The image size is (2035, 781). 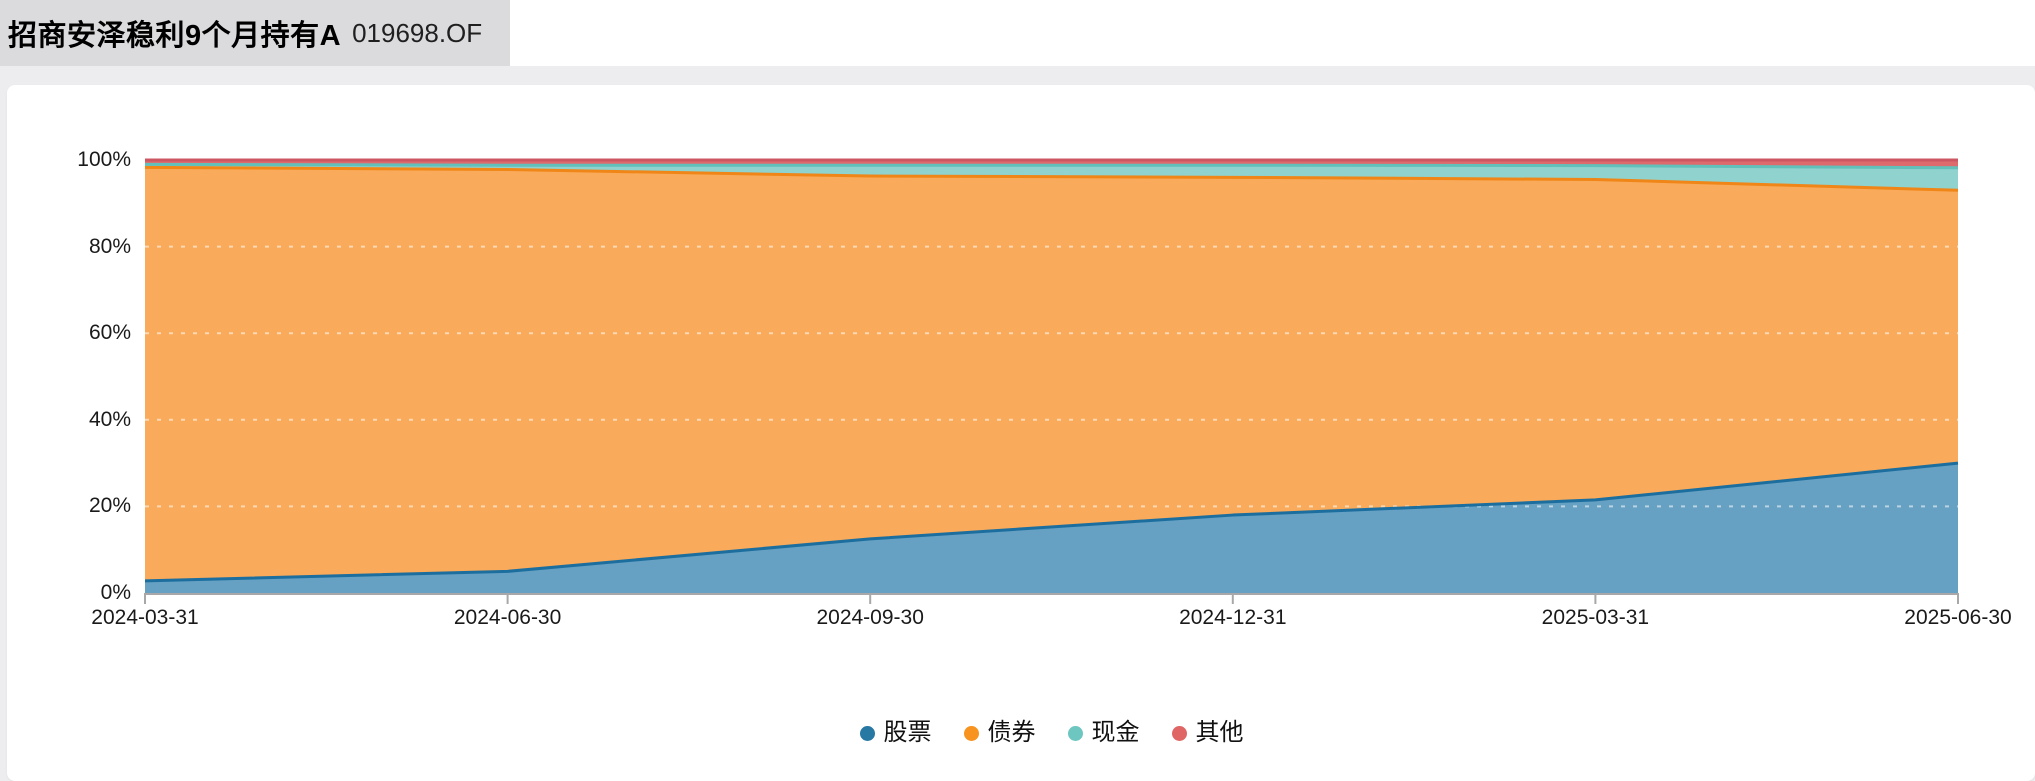 What do you see at coordinates (1958, 617) in the screenshot?
I see `x-axis-tick-label: 2025-06-30` at bounding box center [1958, 617].